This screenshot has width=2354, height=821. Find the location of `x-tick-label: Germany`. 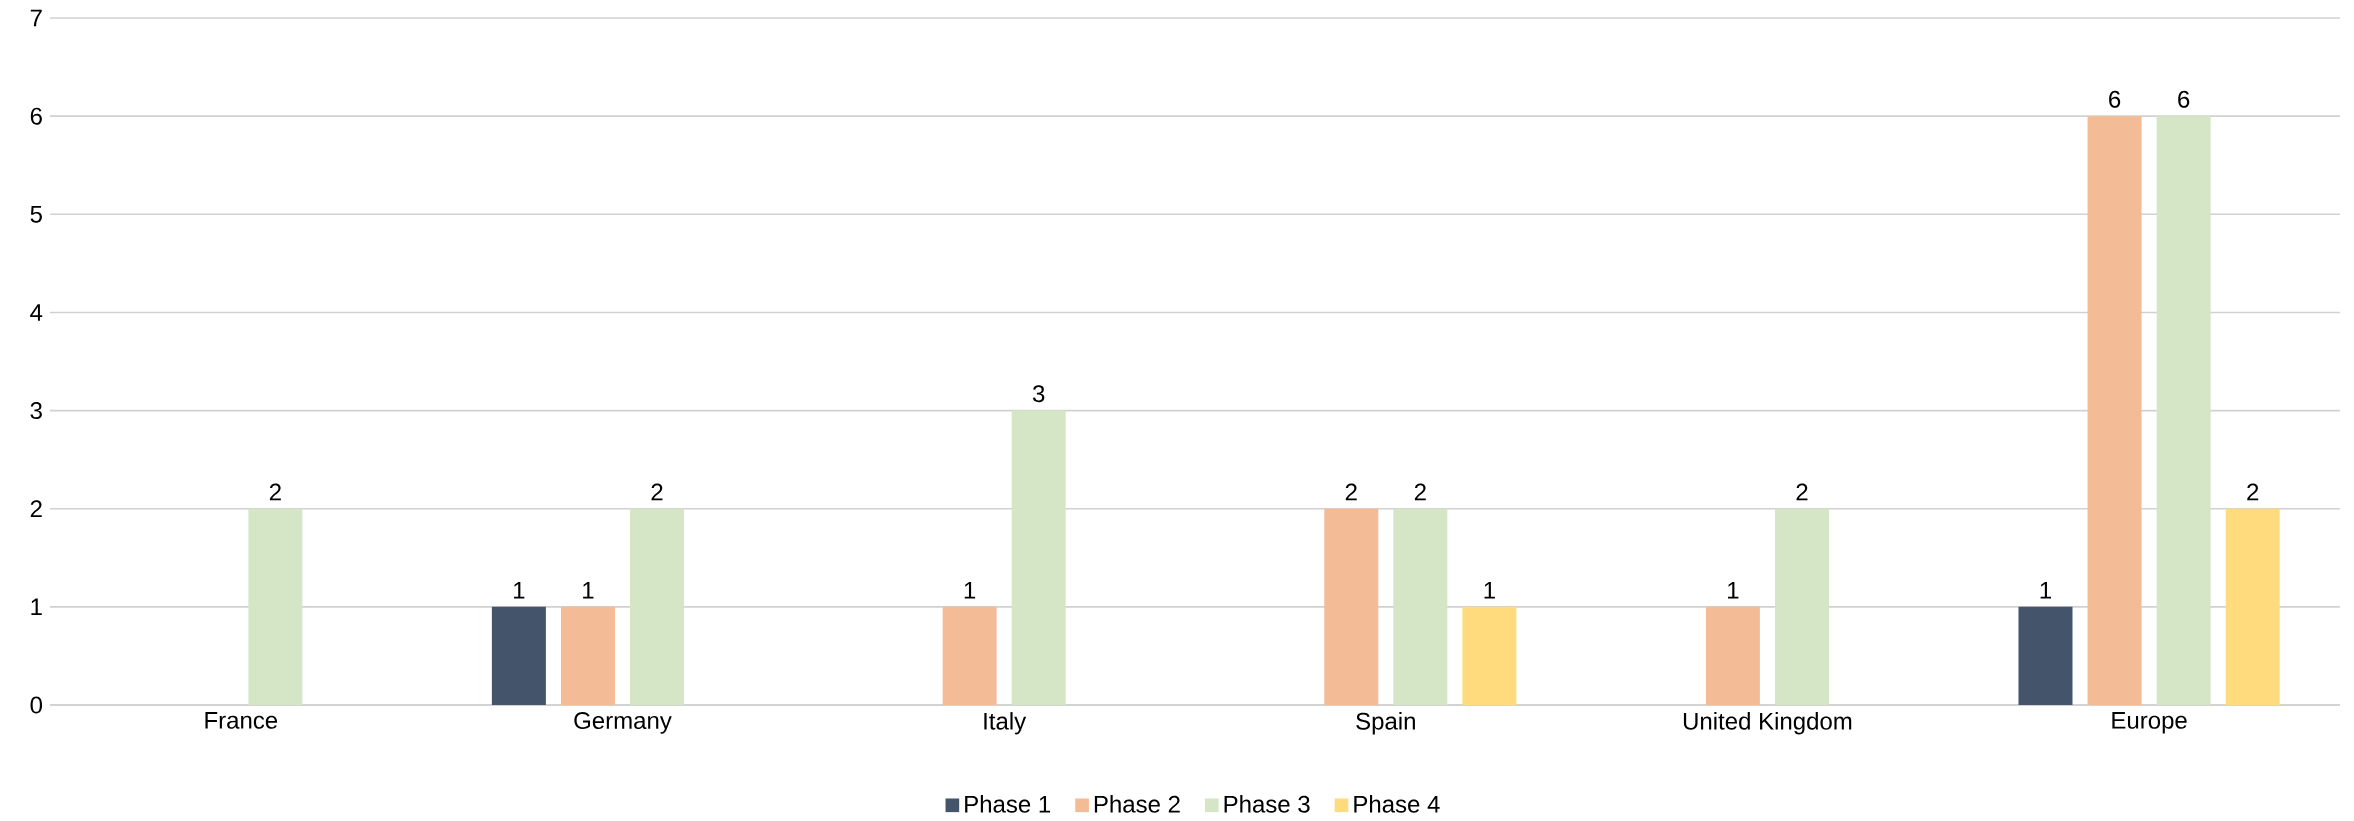

x-tick-label: Germany is located at coordinates (623, 723).